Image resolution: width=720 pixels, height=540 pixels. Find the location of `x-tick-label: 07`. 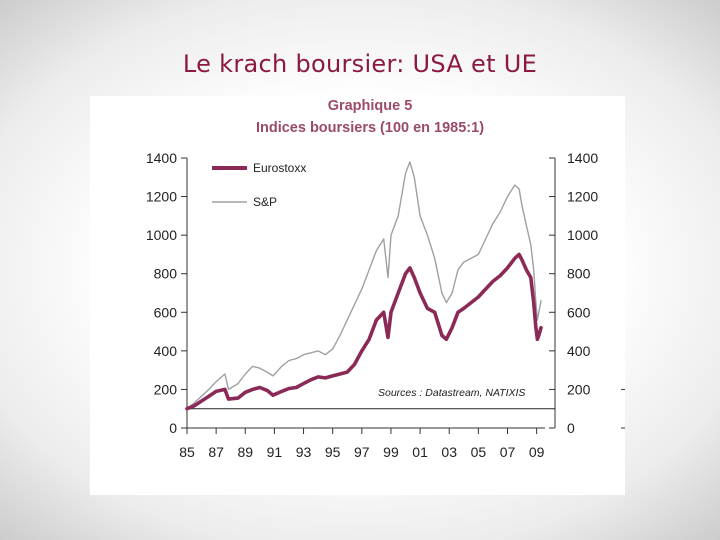

x-tick-label: 07 is located at coordinates (508, 452).